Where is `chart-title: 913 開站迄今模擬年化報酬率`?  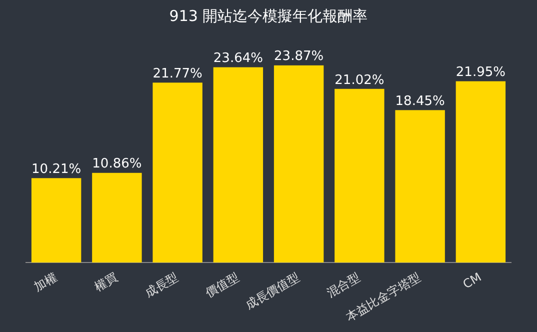 chart-title: 913 開站迄今模擬年化報酬率 is located at coordinates (268, 15).